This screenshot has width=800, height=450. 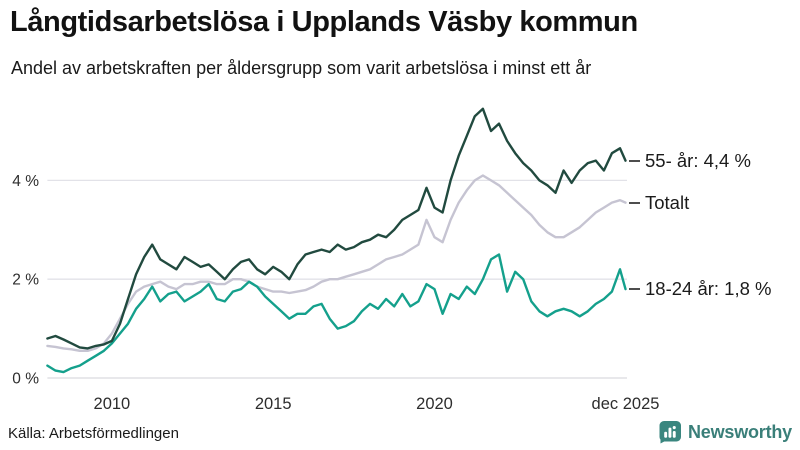 What do you see at coordinates (708, 288) in the screenshot?
I see `series-label-text: 18-24 år: 1,8 %` at bounding box center [708, 288].